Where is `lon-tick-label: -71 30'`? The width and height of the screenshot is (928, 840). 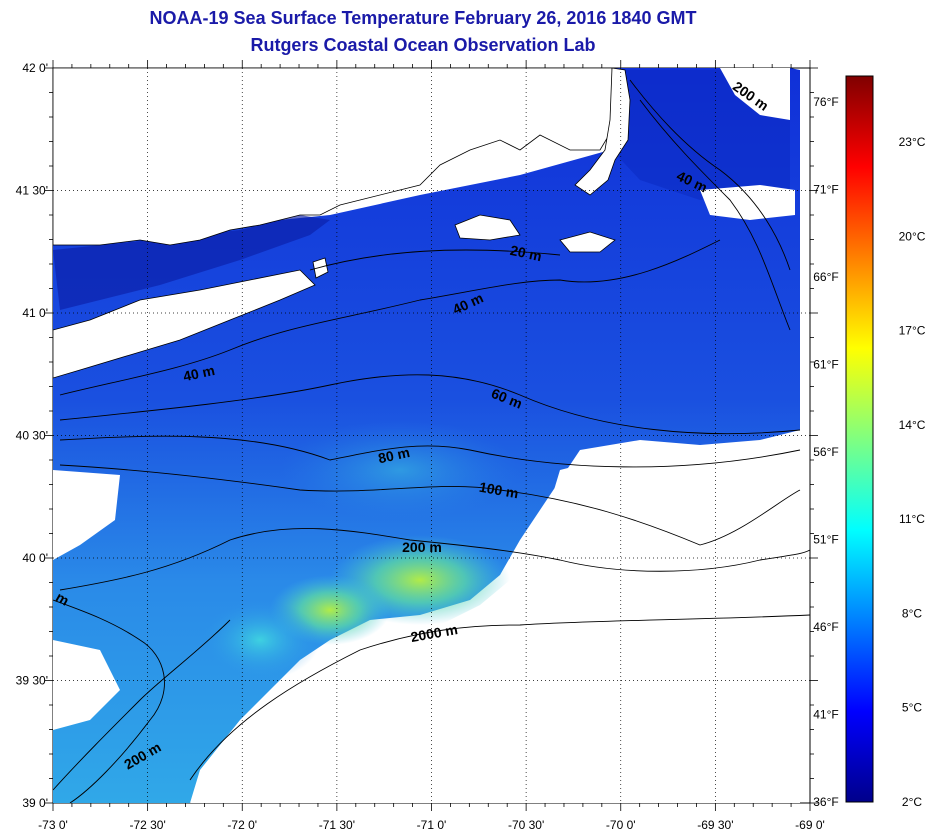 lon-tick-label: -71 30' is located at coordinates (337, 825).